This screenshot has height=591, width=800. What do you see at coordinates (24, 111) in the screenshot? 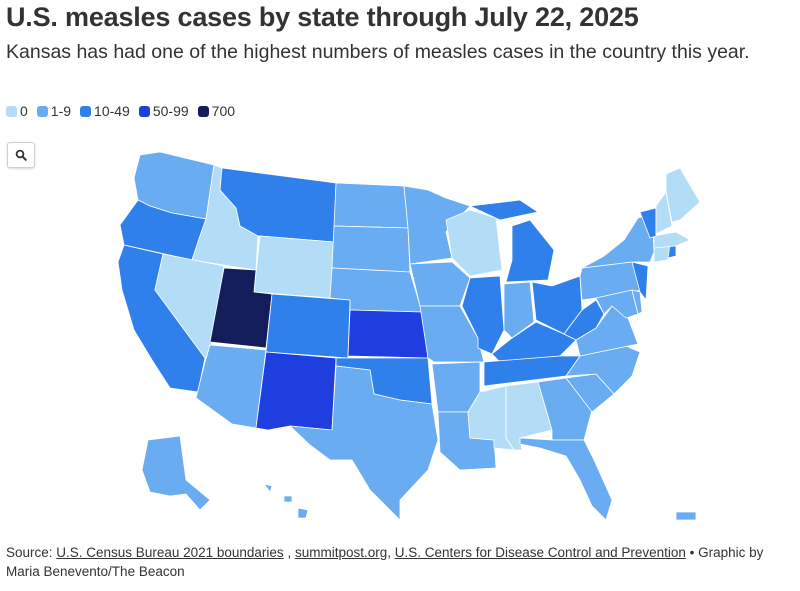
I see `legend-label-0: 0` at bounding box center [24, 111].